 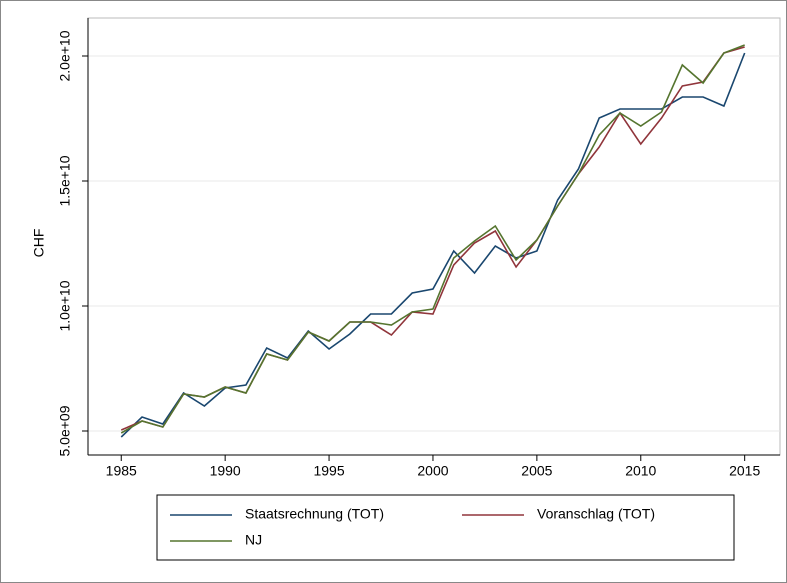 I want to click on x-tick-label: 2015, so click(x=744, y=471).